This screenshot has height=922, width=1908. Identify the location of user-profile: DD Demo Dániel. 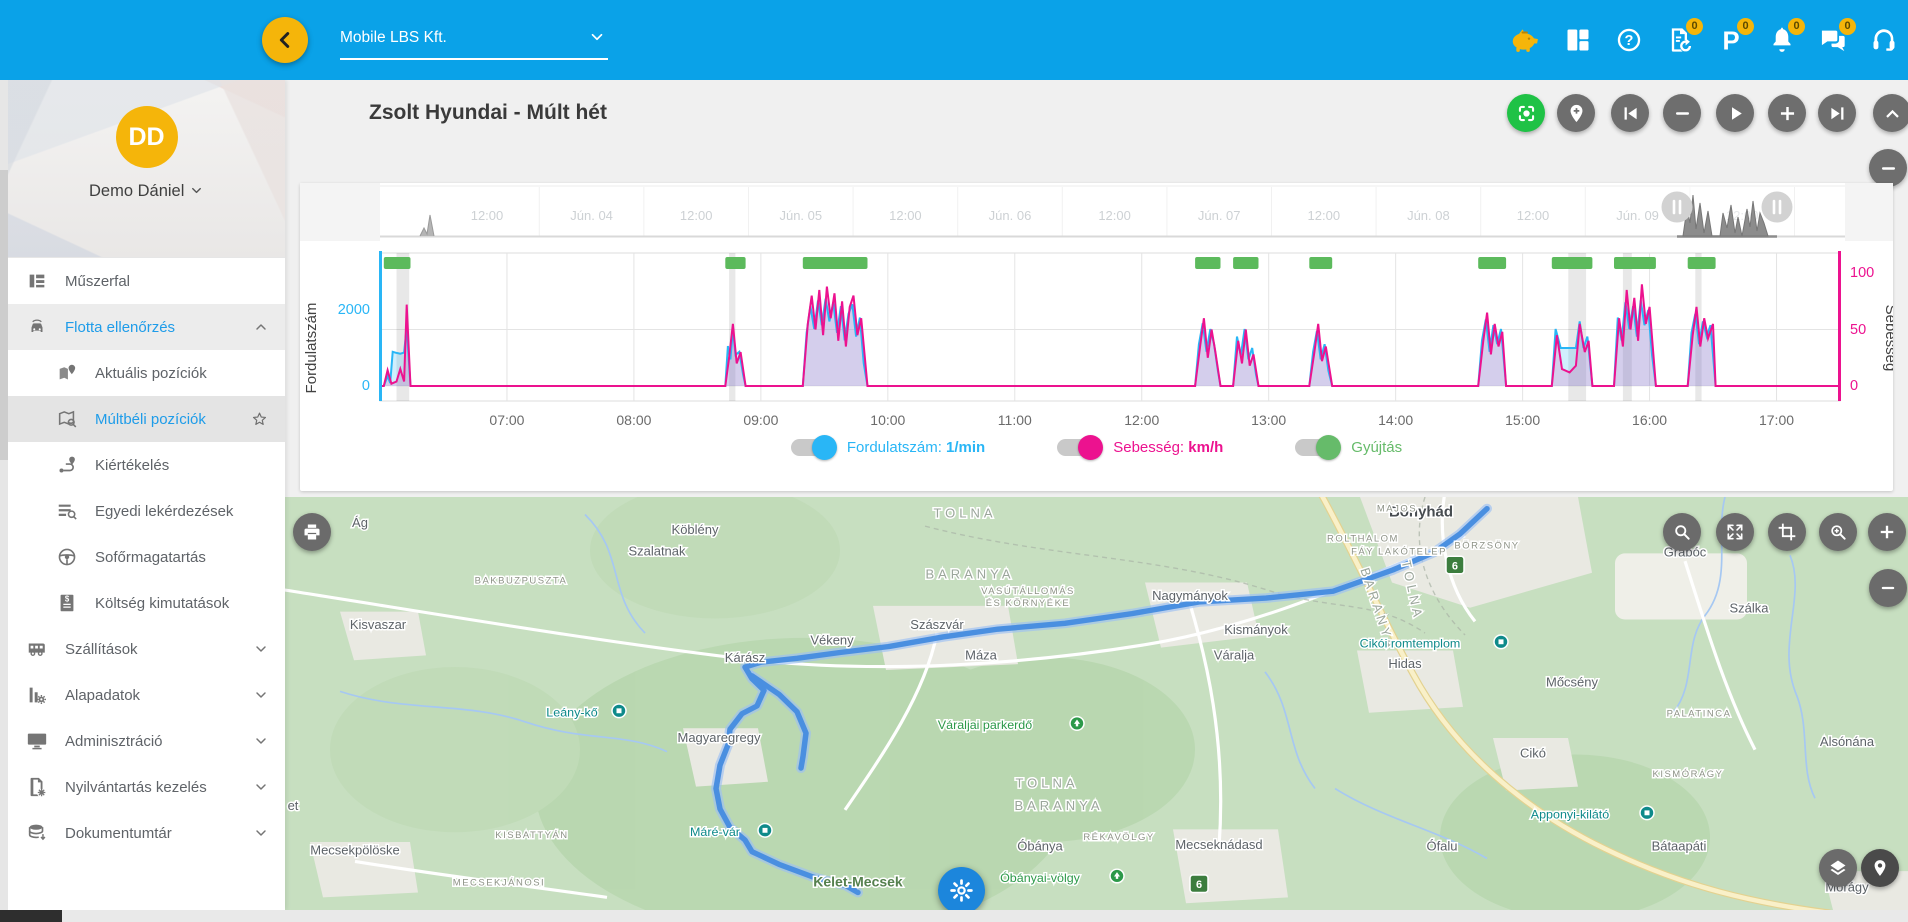
(146, 169).